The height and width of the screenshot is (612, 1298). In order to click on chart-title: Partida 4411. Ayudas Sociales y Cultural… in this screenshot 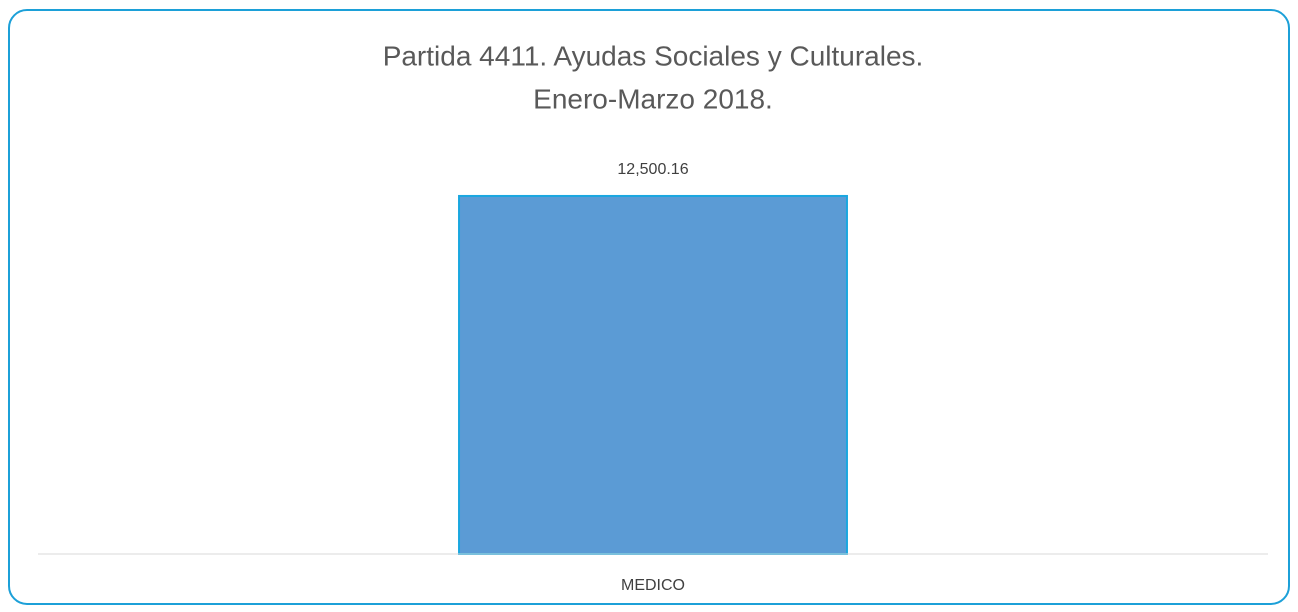, I will do `click(653, 55)`.